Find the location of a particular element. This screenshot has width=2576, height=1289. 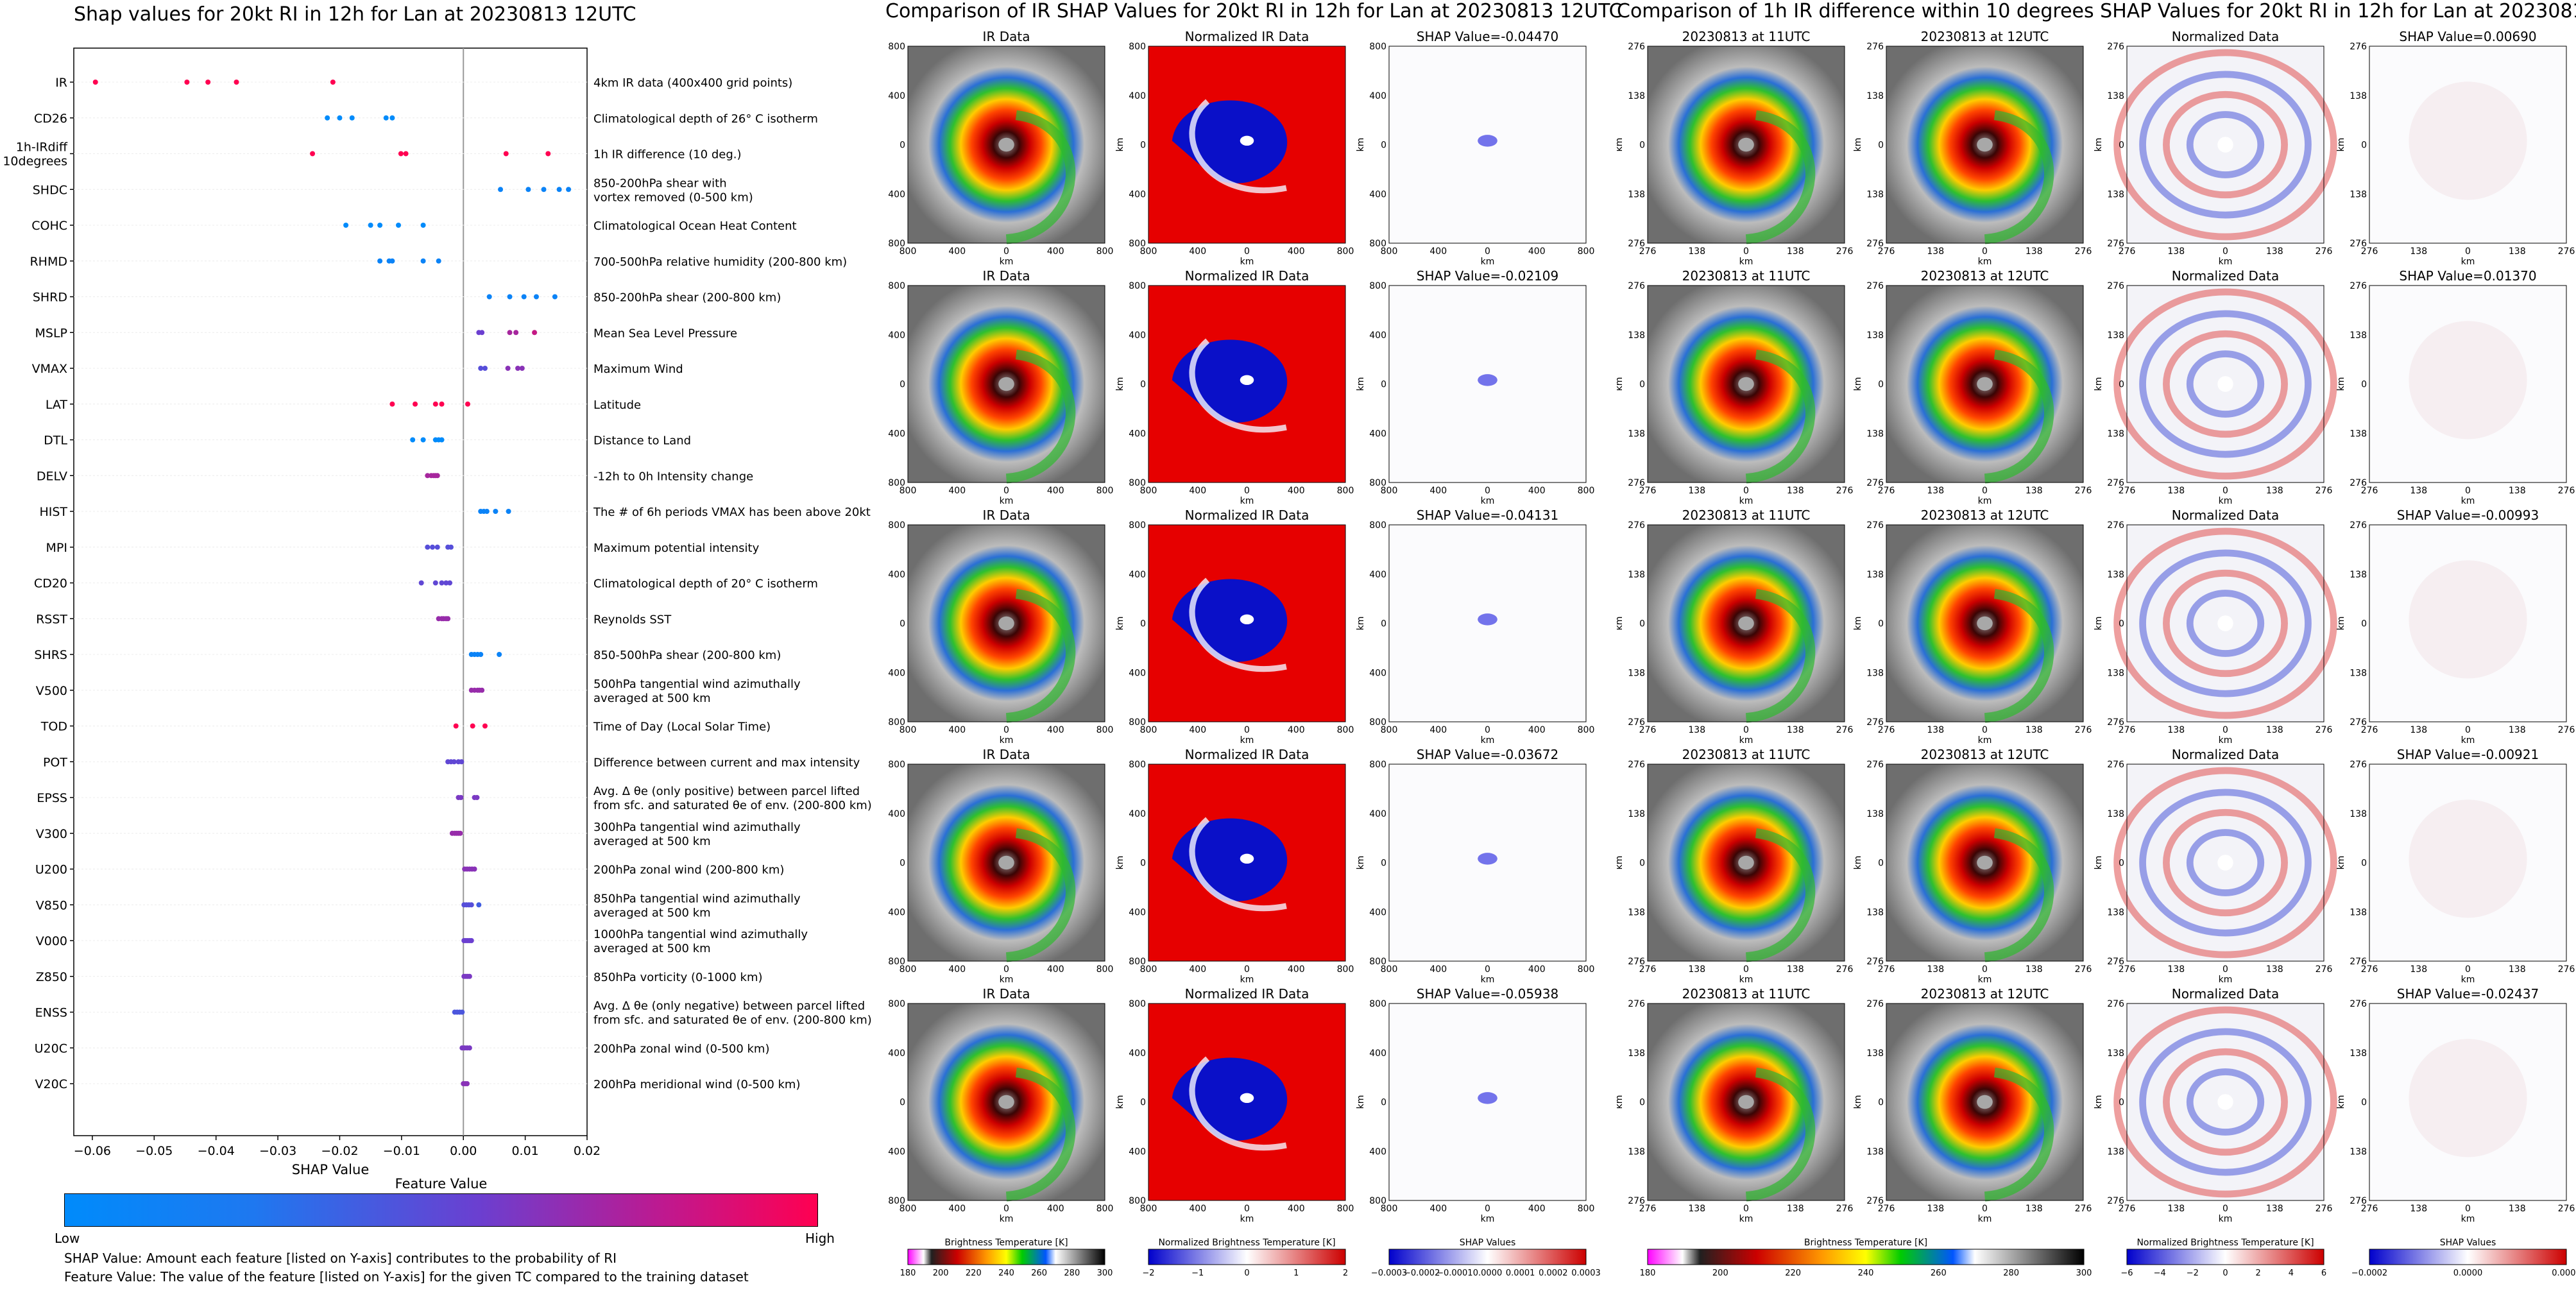

colorbar-tick-label: 220 is located at coordinates (974, 1273).